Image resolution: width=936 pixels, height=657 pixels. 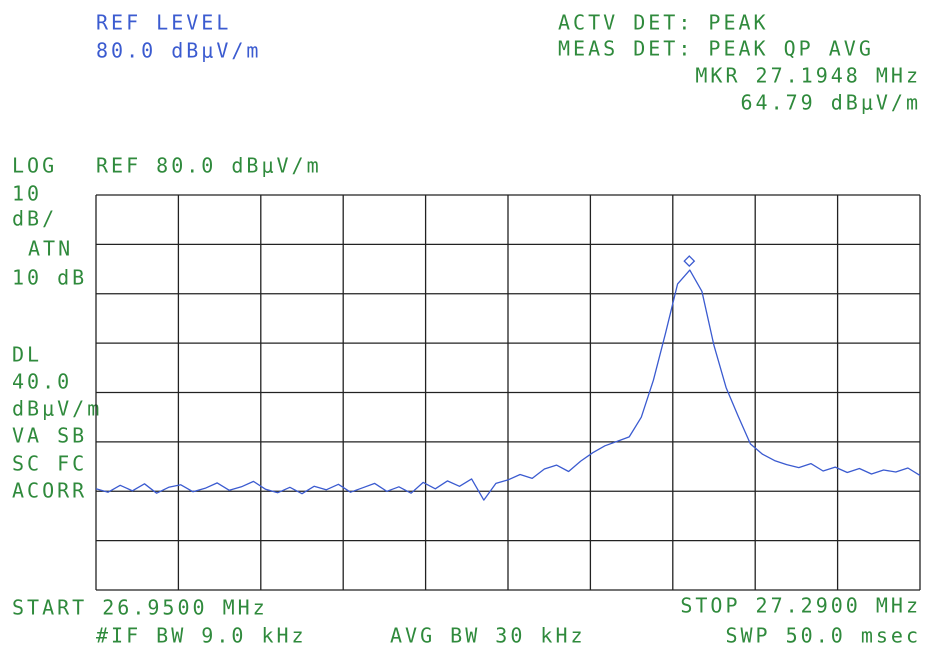 I want to click on label: #IF BW 9.0 kHz, so click(x=201, y=636).